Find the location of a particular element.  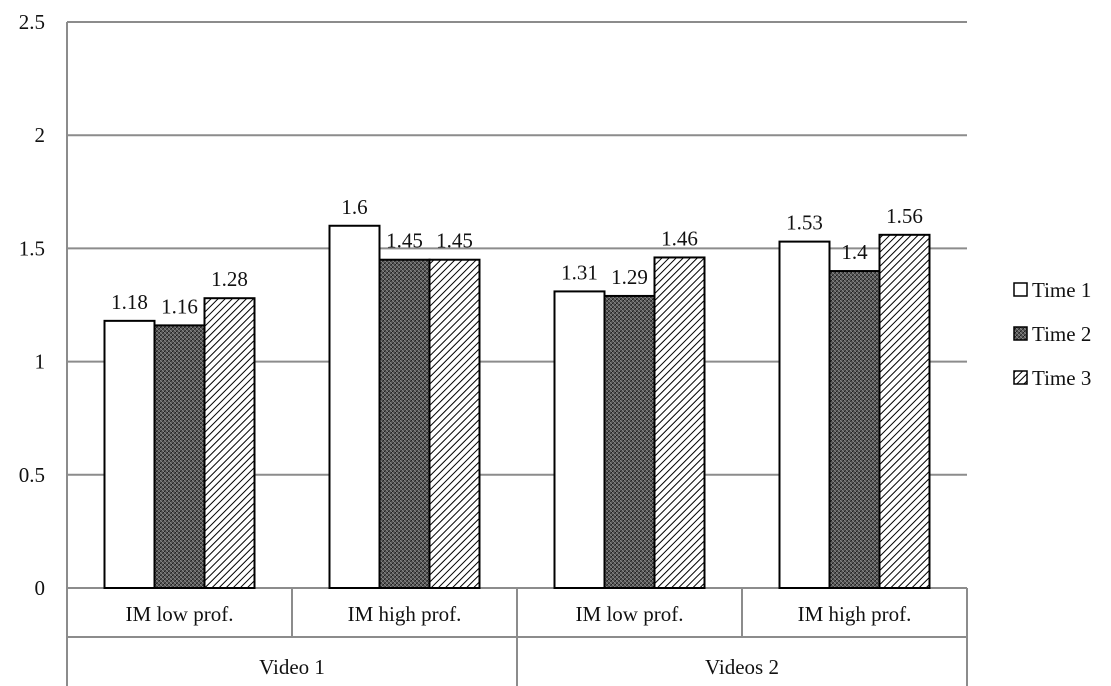

legend-label: Time 3 is located at coordinates (1061, 378).